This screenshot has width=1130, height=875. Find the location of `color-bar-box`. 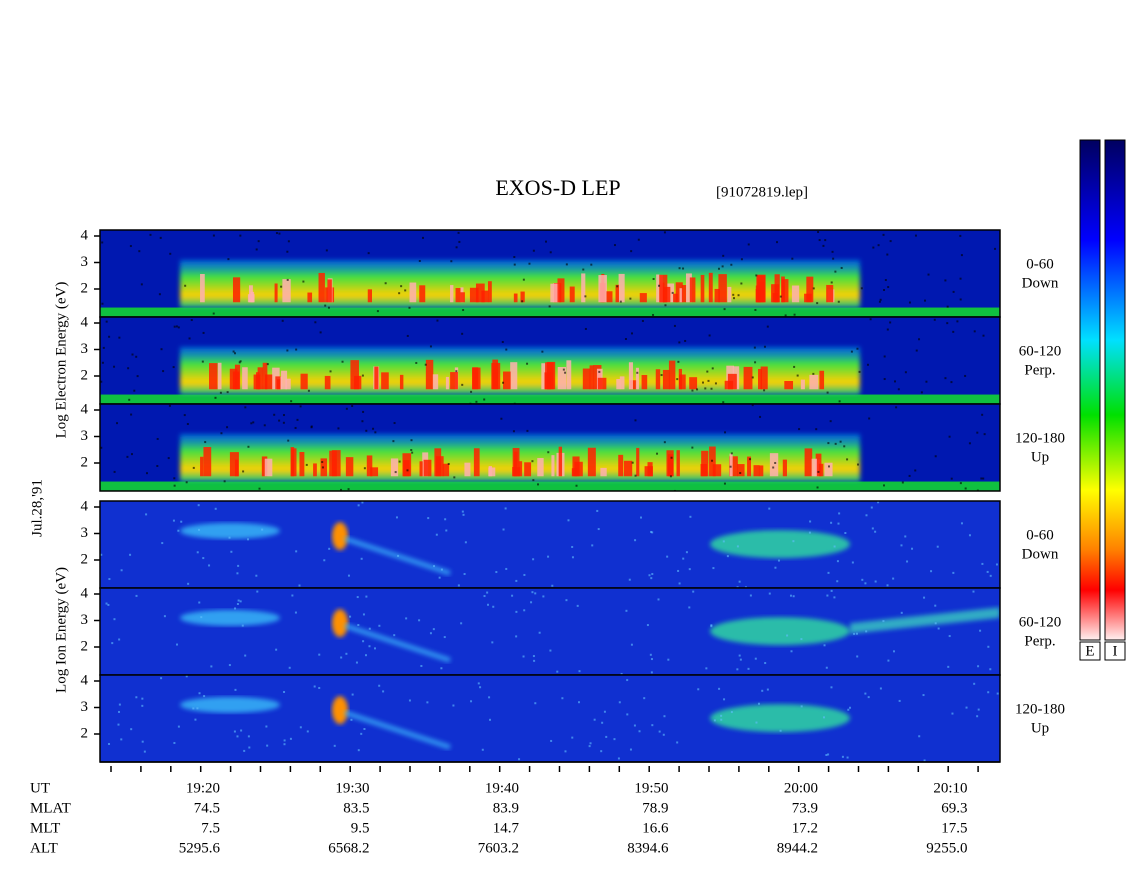

color-bar-box is located at coordinates (1090, 651).